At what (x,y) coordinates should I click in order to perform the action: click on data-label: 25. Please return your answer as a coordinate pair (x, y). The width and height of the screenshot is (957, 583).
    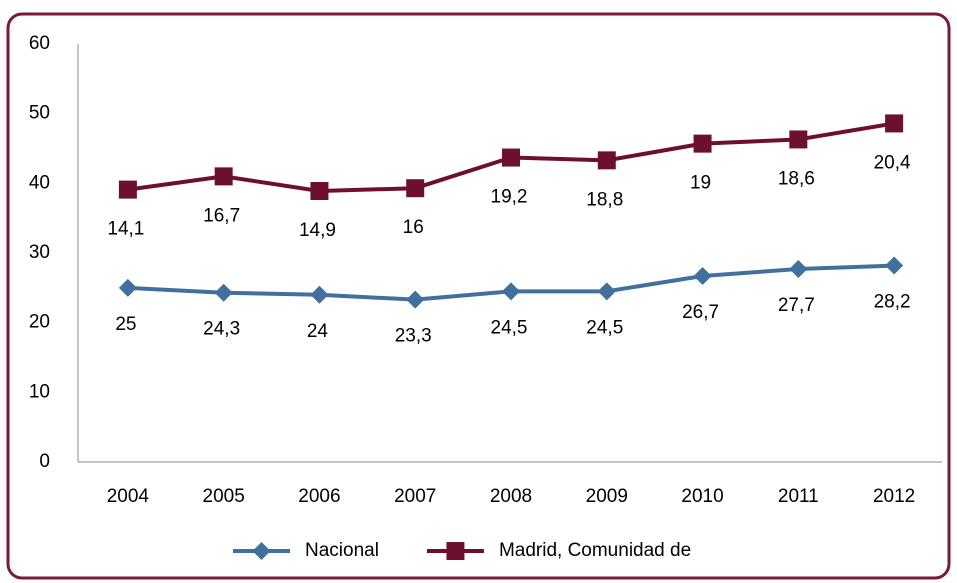
    Looking at the image, I should click on (125, 324).